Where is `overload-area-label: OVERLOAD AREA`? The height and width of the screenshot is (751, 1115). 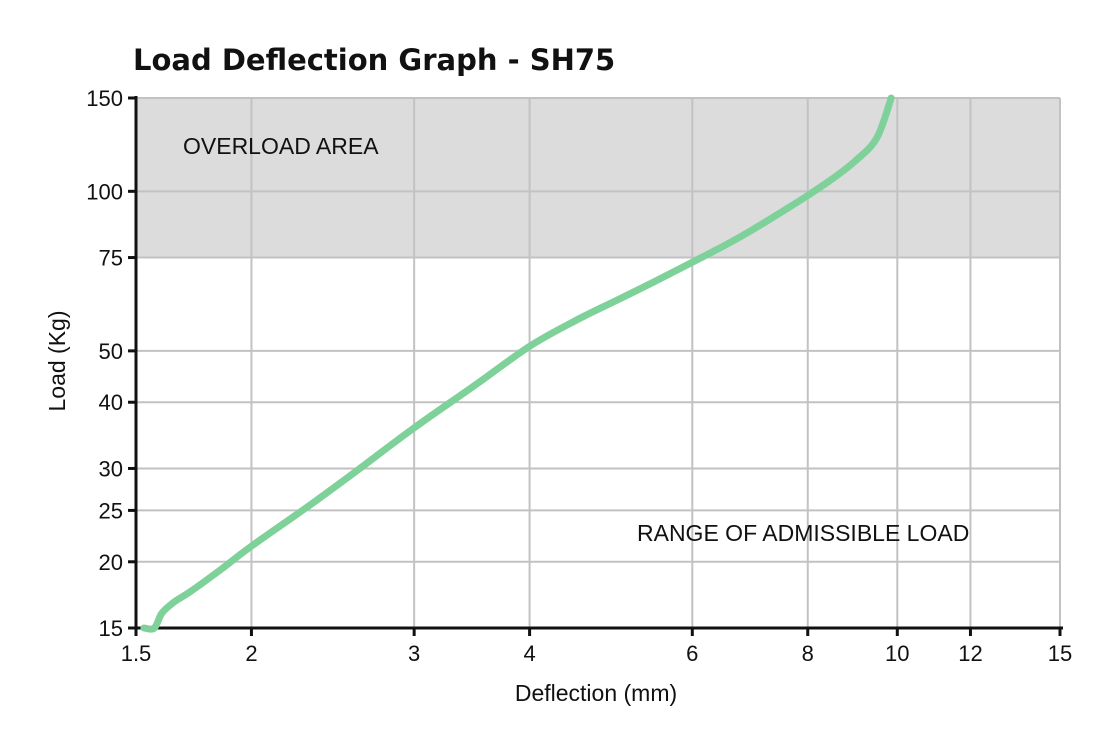
overload-area-label: OVERLOAD AREA is located at coordinates (281, 146).